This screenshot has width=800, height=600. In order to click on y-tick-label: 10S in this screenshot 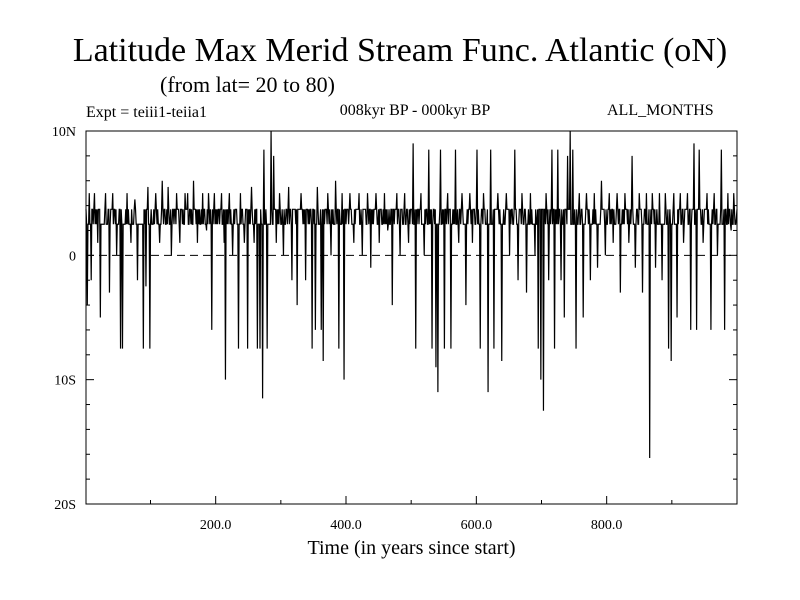, I will do `click(65, 381)`.